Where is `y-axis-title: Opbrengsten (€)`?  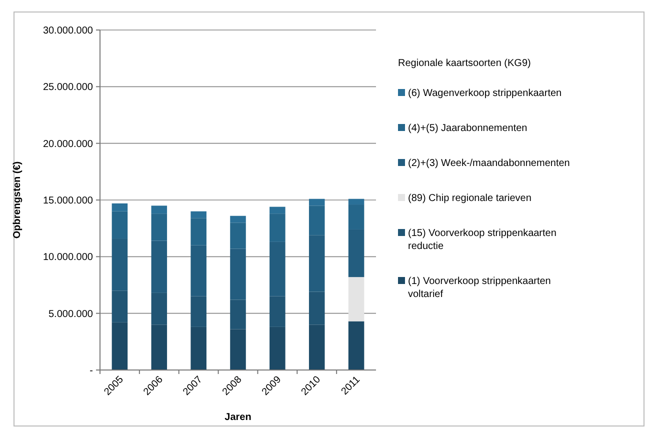
y-axis-title: Opbrengsten (€) is located at coordinates (17, 200).